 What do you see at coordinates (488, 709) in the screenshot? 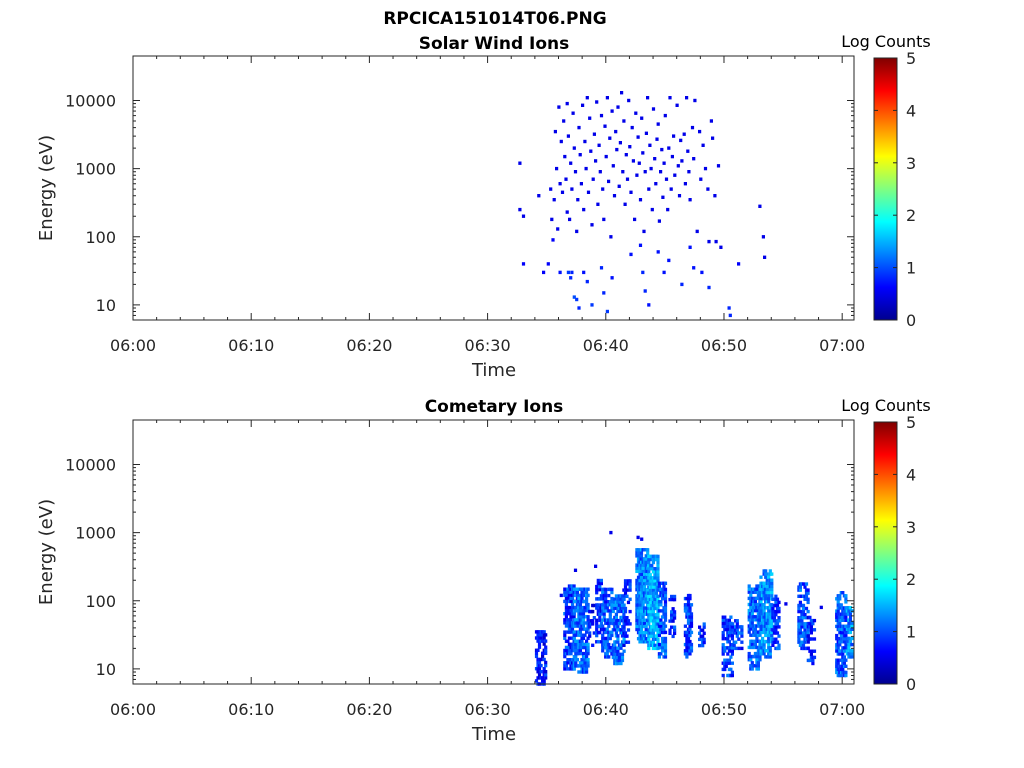
I see `x-tick-label: 06:30` at bounding box center [488, 709].